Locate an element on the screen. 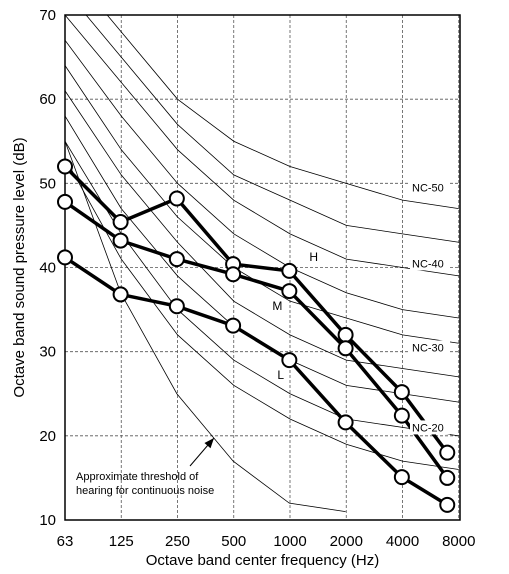 The height and width of the screenshot is (574, 509). y-tick-label: 20 is located at coordinates (47, 436).